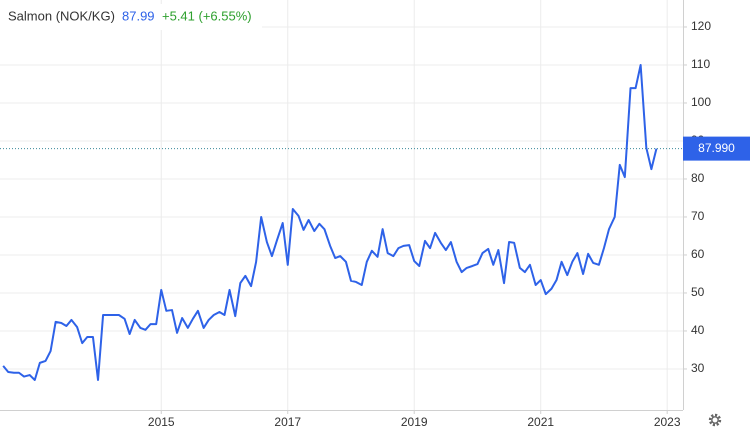 The image size is (754, 442). What do you see at coordinates (700, 64) in the screenshot?
I see `y-tick-label: 110` at bounding box center [700, 64].